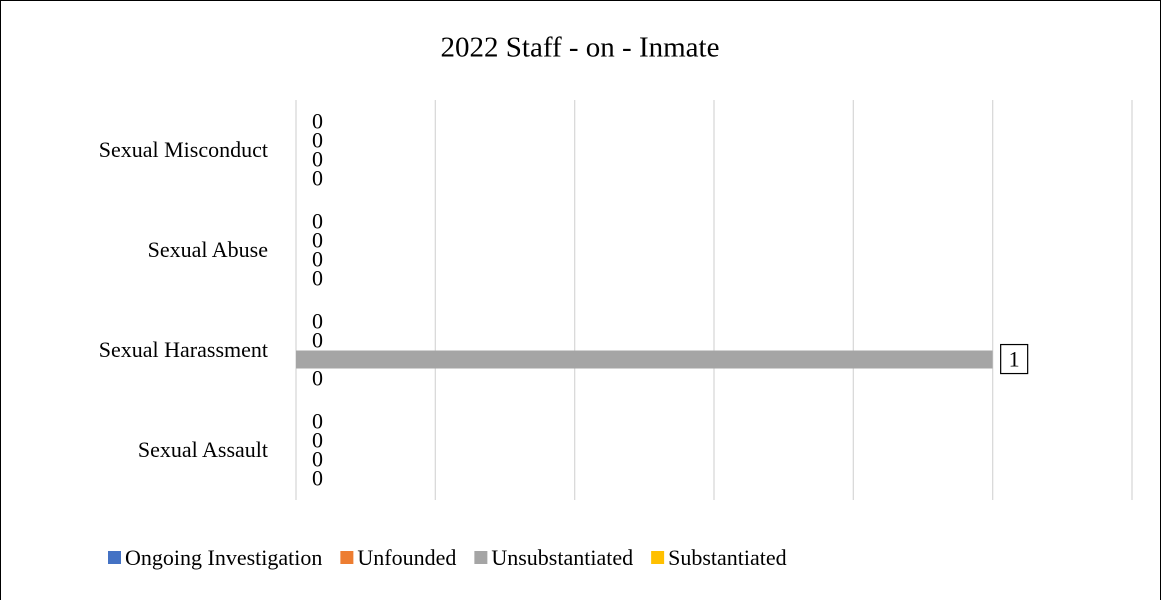  Describe the element at coordinates (727, 557) in the screenshot. I see `legend-label: Substantiated` at that location.